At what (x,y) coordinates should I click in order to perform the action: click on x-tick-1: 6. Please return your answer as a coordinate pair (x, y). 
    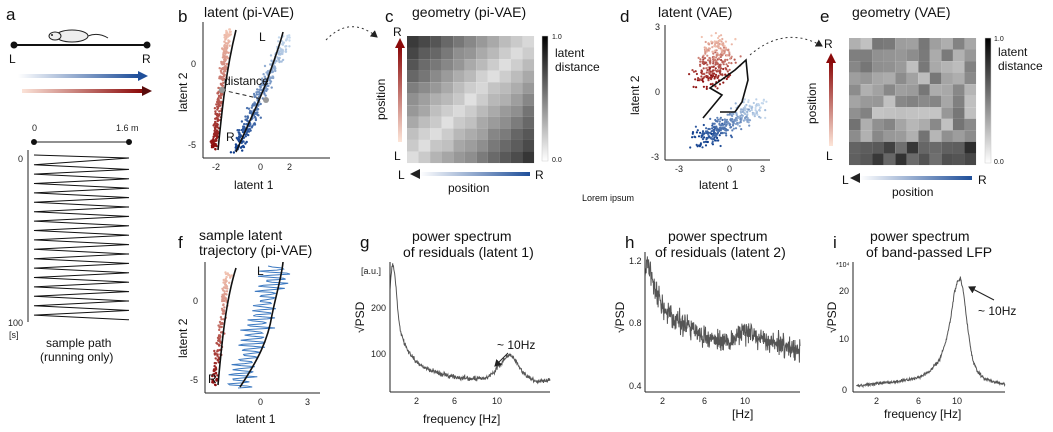
    Looking at the image, I should click on (704, 401).